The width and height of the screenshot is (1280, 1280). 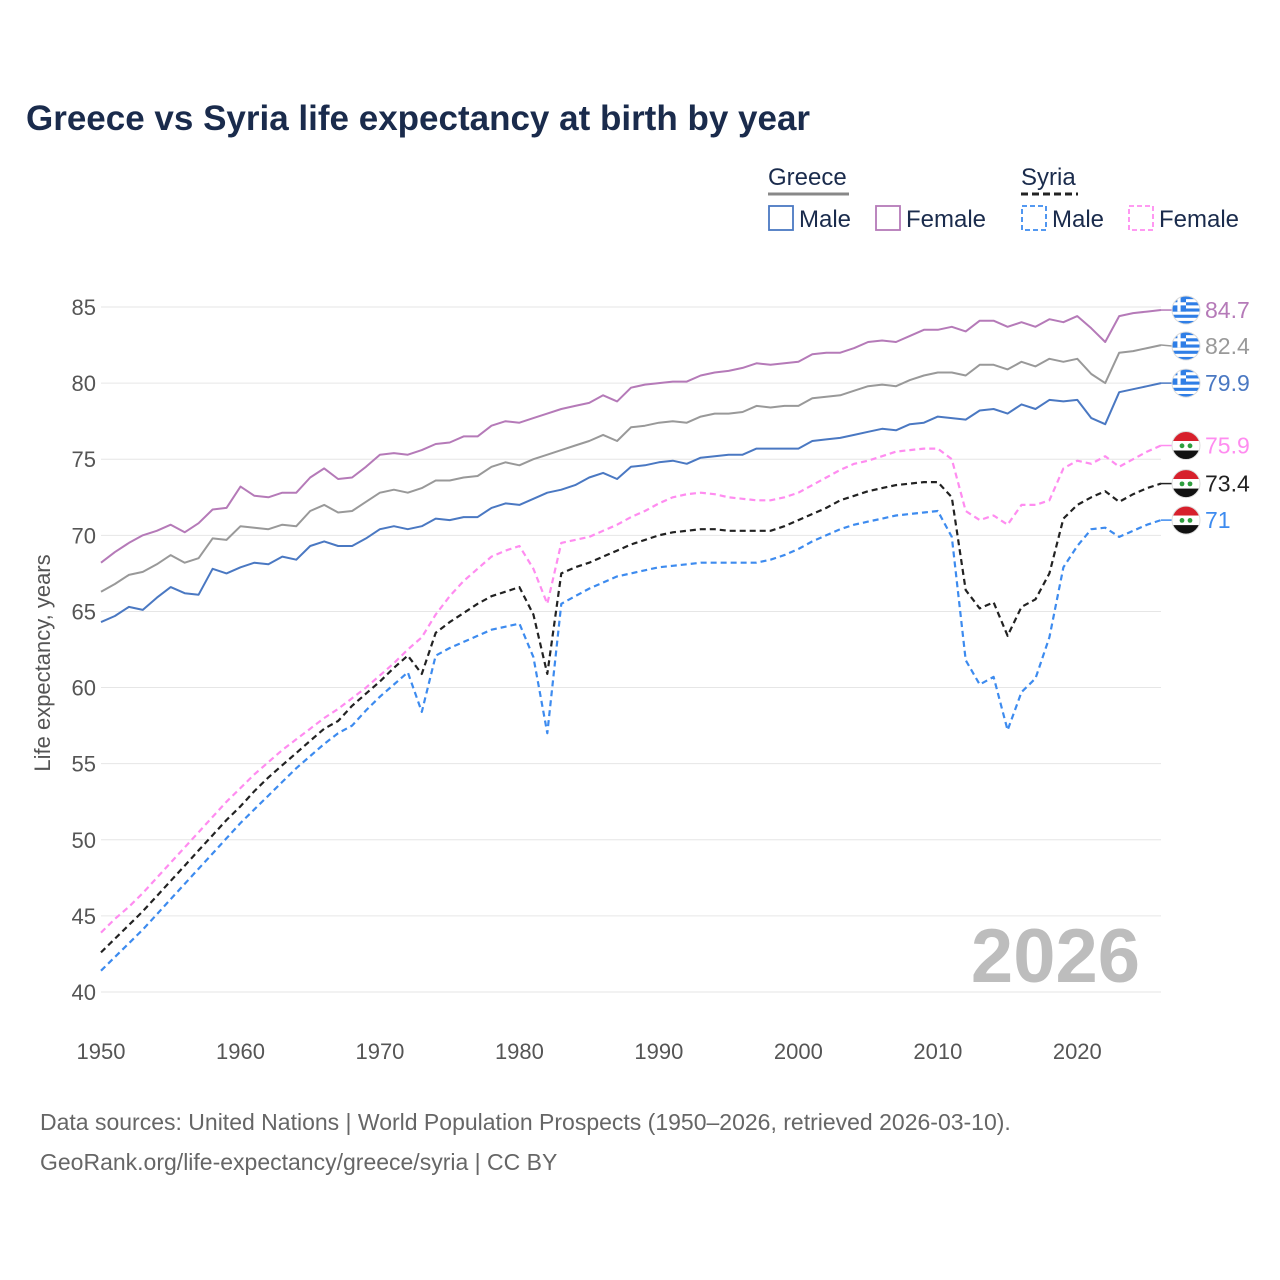 What do you see at coordinates (1048, 177) in the screenshot?
I see `legend-head-syria: Syria` at bounding box center [1048, 177].